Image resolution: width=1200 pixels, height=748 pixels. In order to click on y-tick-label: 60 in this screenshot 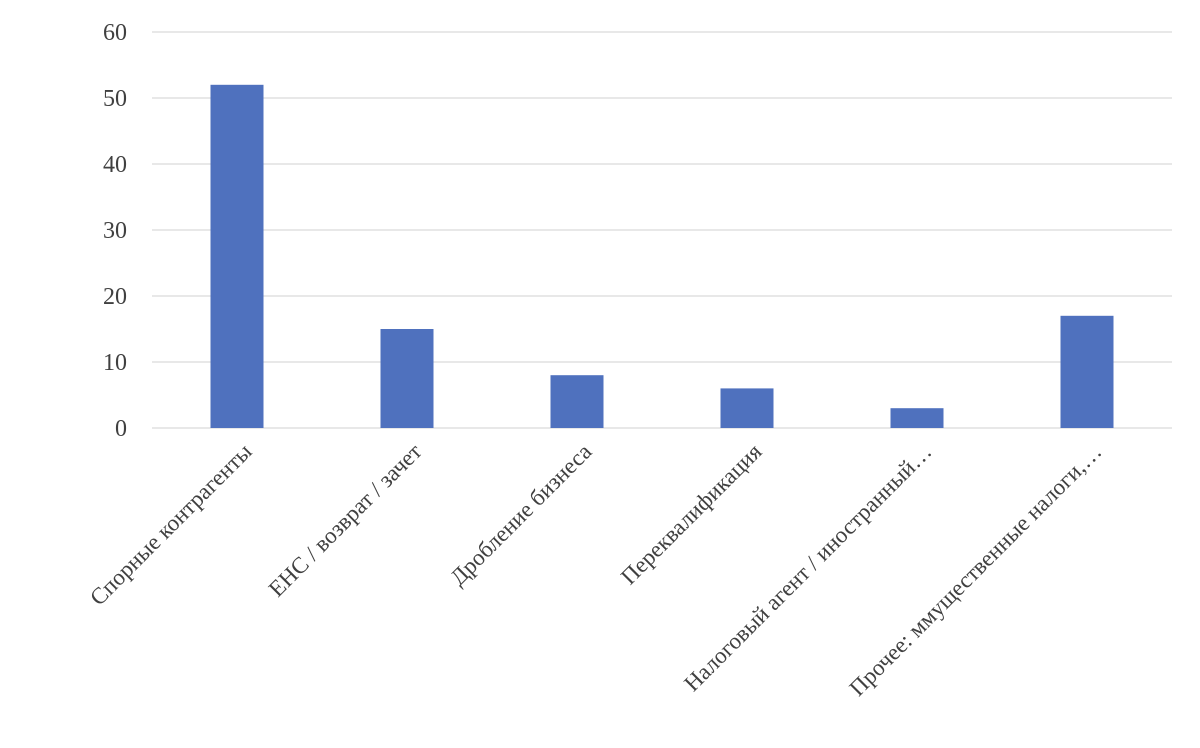, I will do `click(115, 33)`.